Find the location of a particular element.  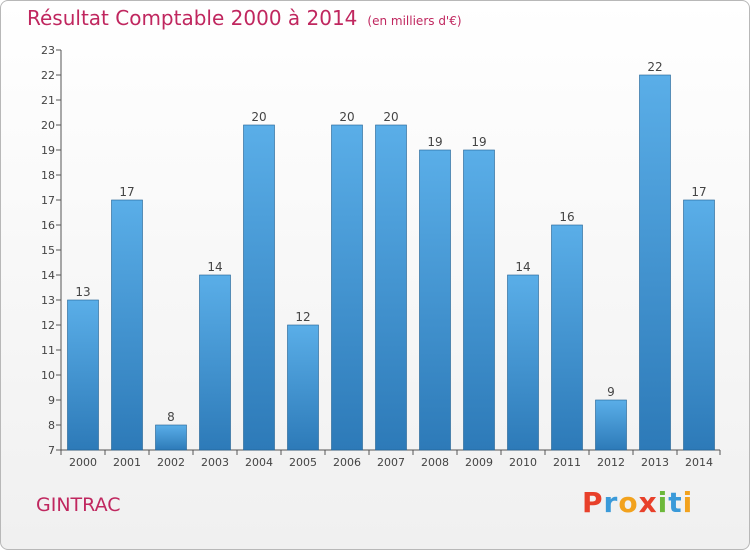

x-tick-label-2008: 2008 is located at coordinates (435, 462).